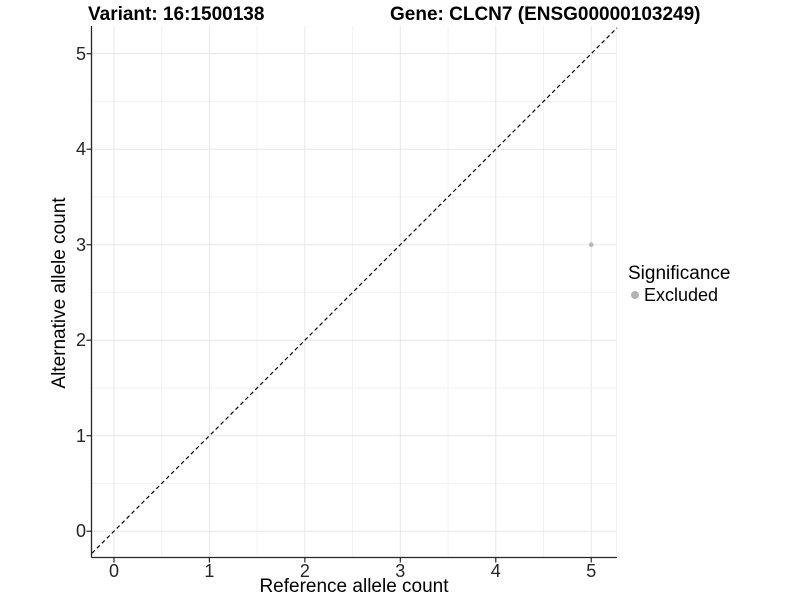 Image resolution: width=800 pixels, height=600 pixels. Describe the element at coordinates (80, 531) in the screenshot. I see `y-tick-label: 0` at that location.